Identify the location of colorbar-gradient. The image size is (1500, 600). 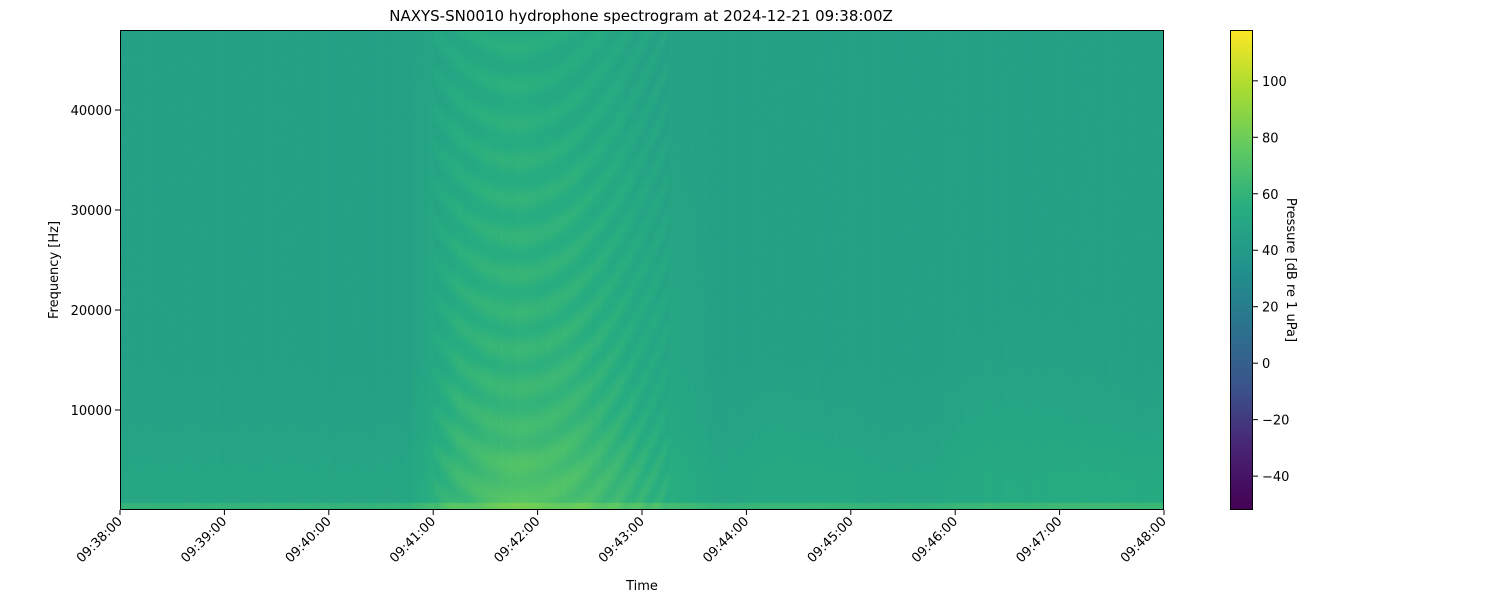
(1241, 270).